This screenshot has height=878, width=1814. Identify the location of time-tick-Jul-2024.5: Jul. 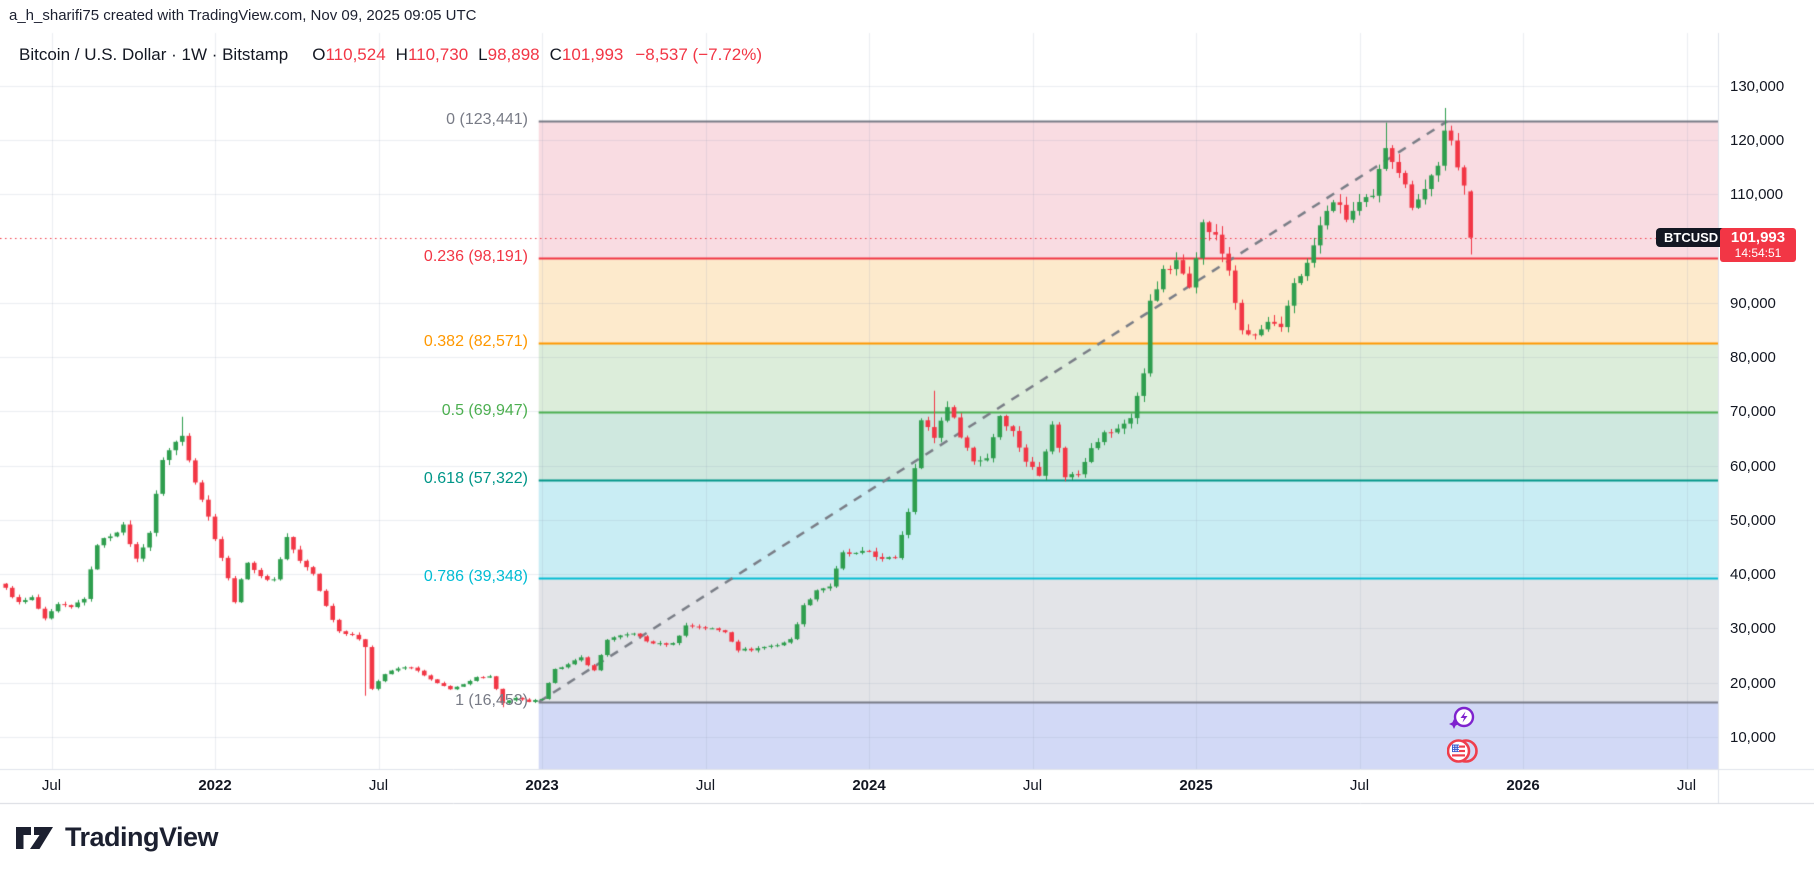
(1032, 785).